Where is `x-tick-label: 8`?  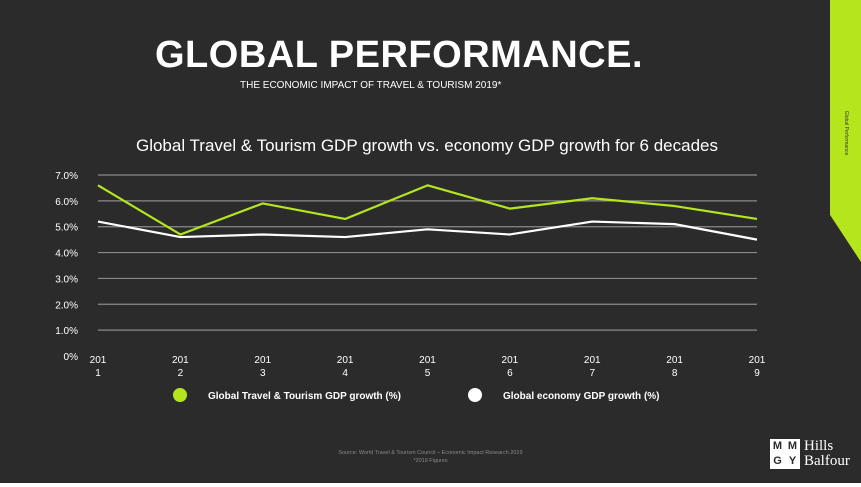 x-tick-label: 8 is located at coordinates (675, 373).